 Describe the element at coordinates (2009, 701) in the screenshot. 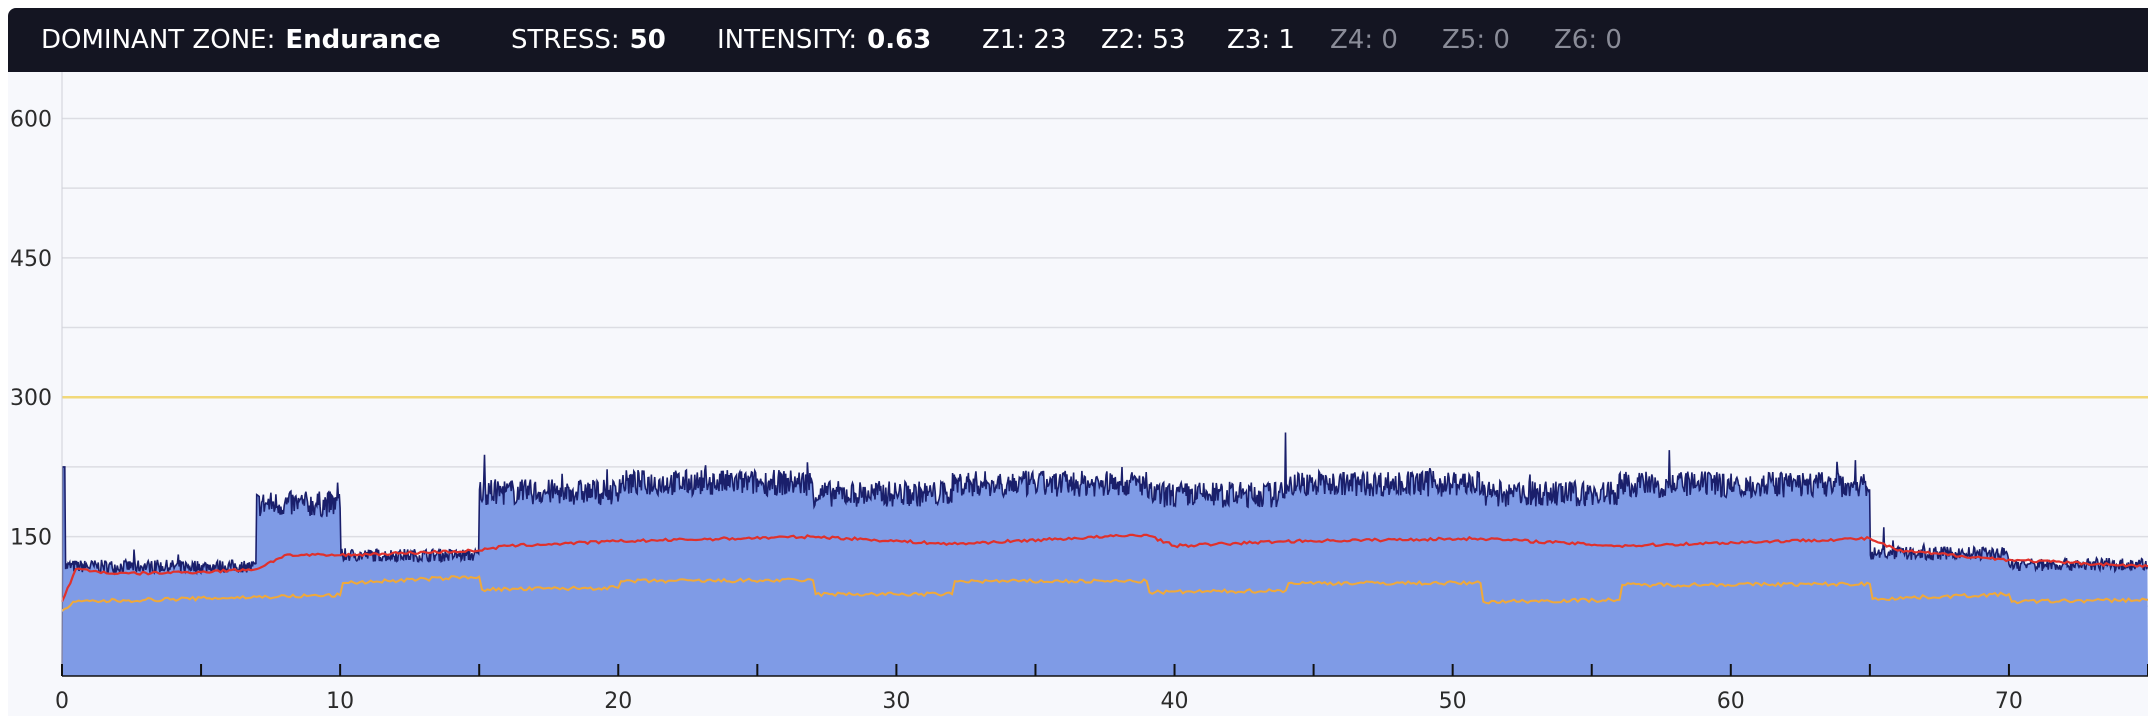

I see `x-tick-label-70: 70` at that location.